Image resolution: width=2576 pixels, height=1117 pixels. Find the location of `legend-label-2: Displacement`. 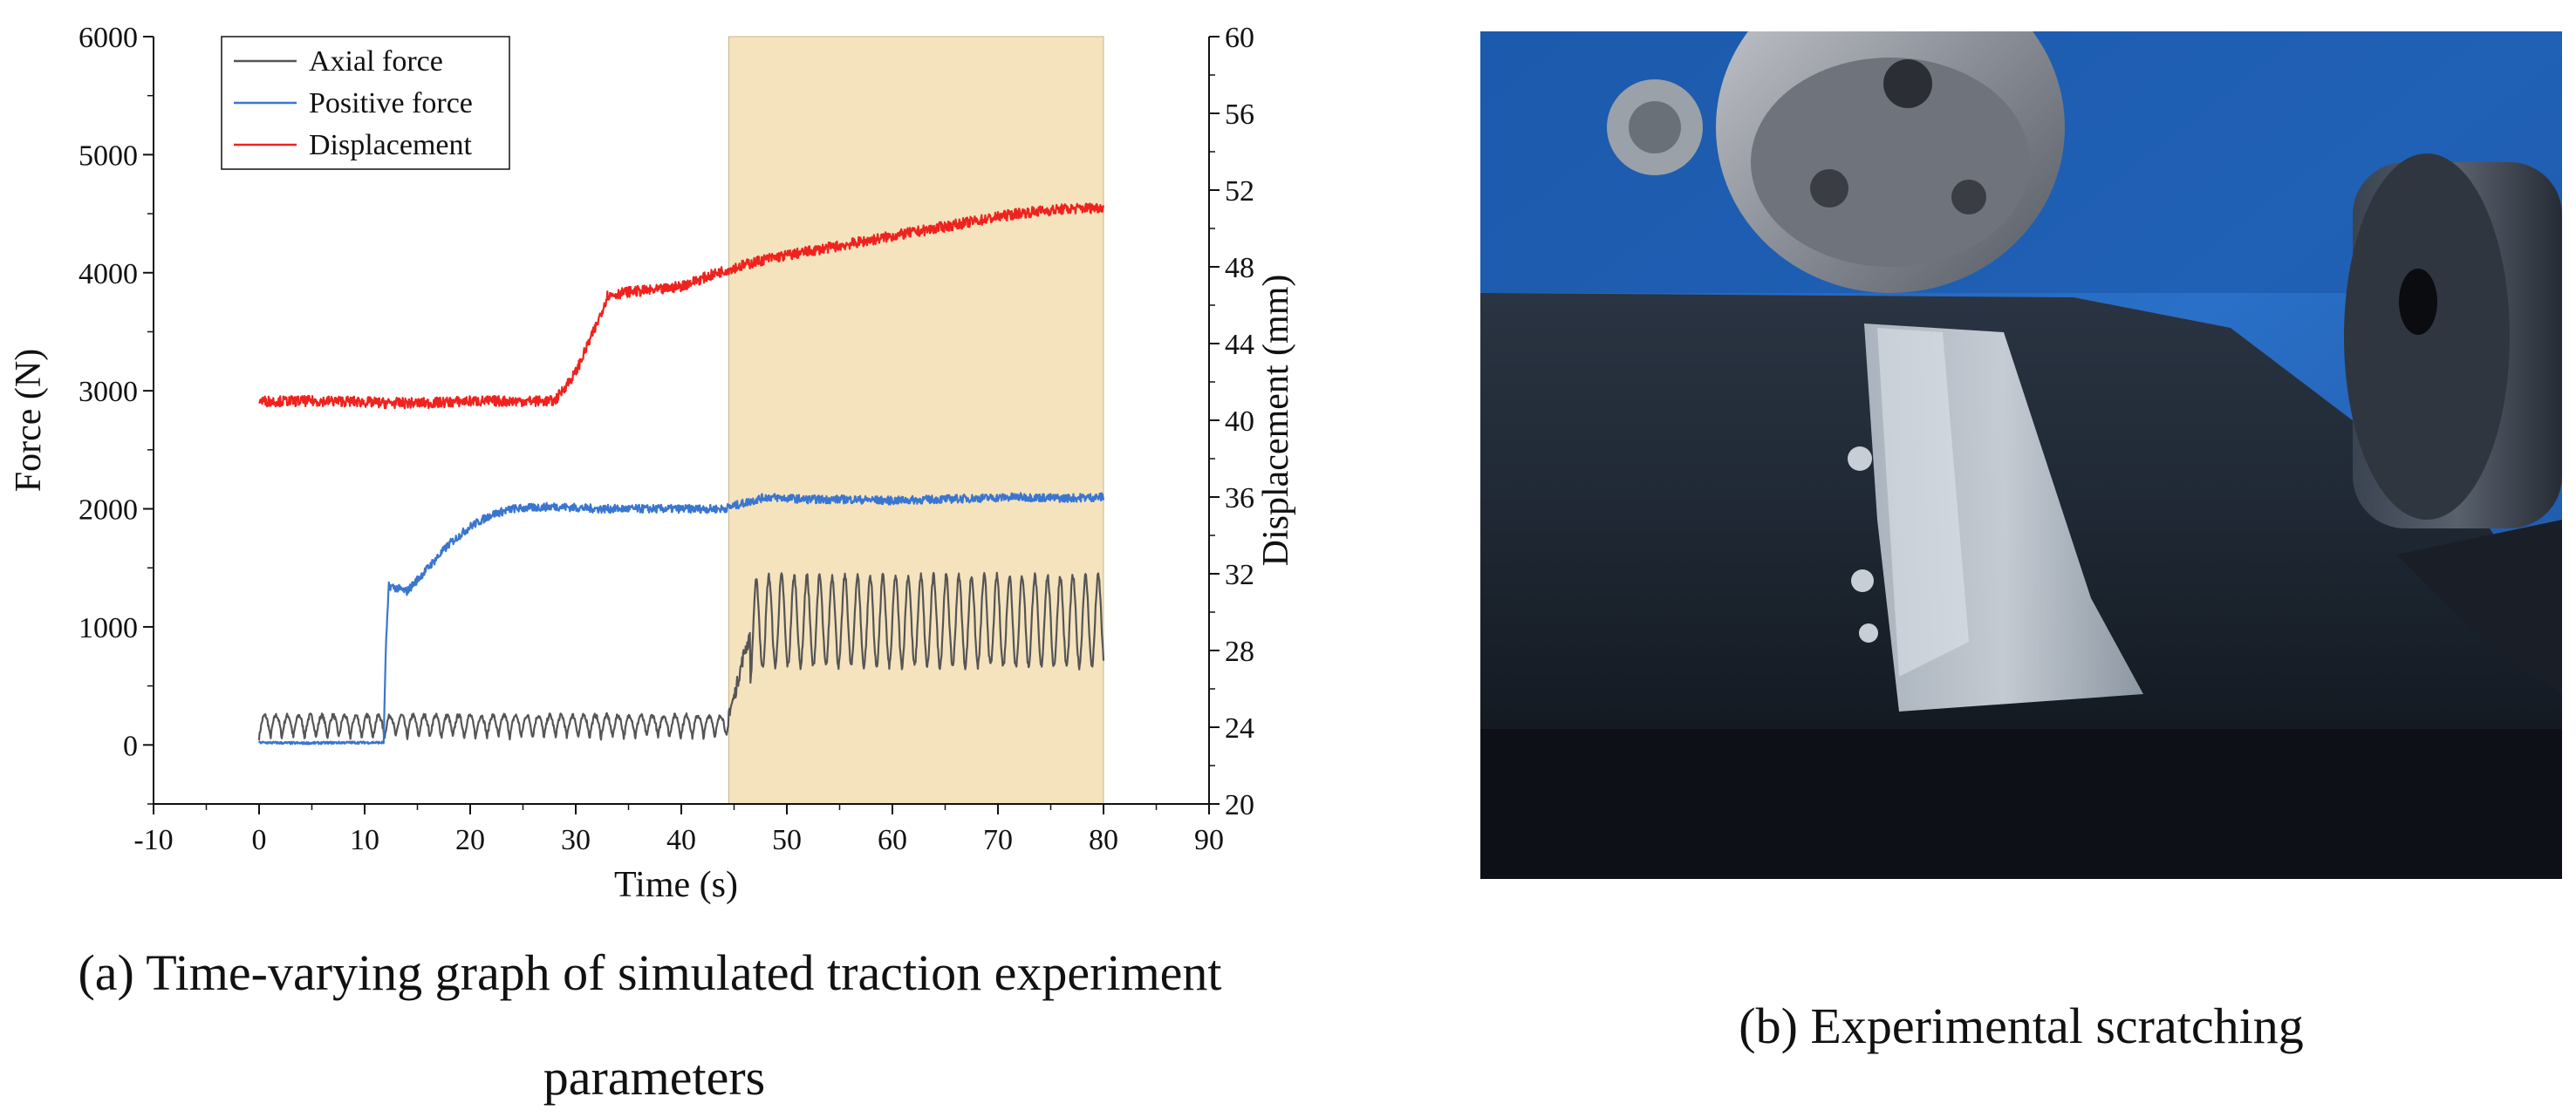

legend-label-2: Displacement is located at coordinates (390, 145).